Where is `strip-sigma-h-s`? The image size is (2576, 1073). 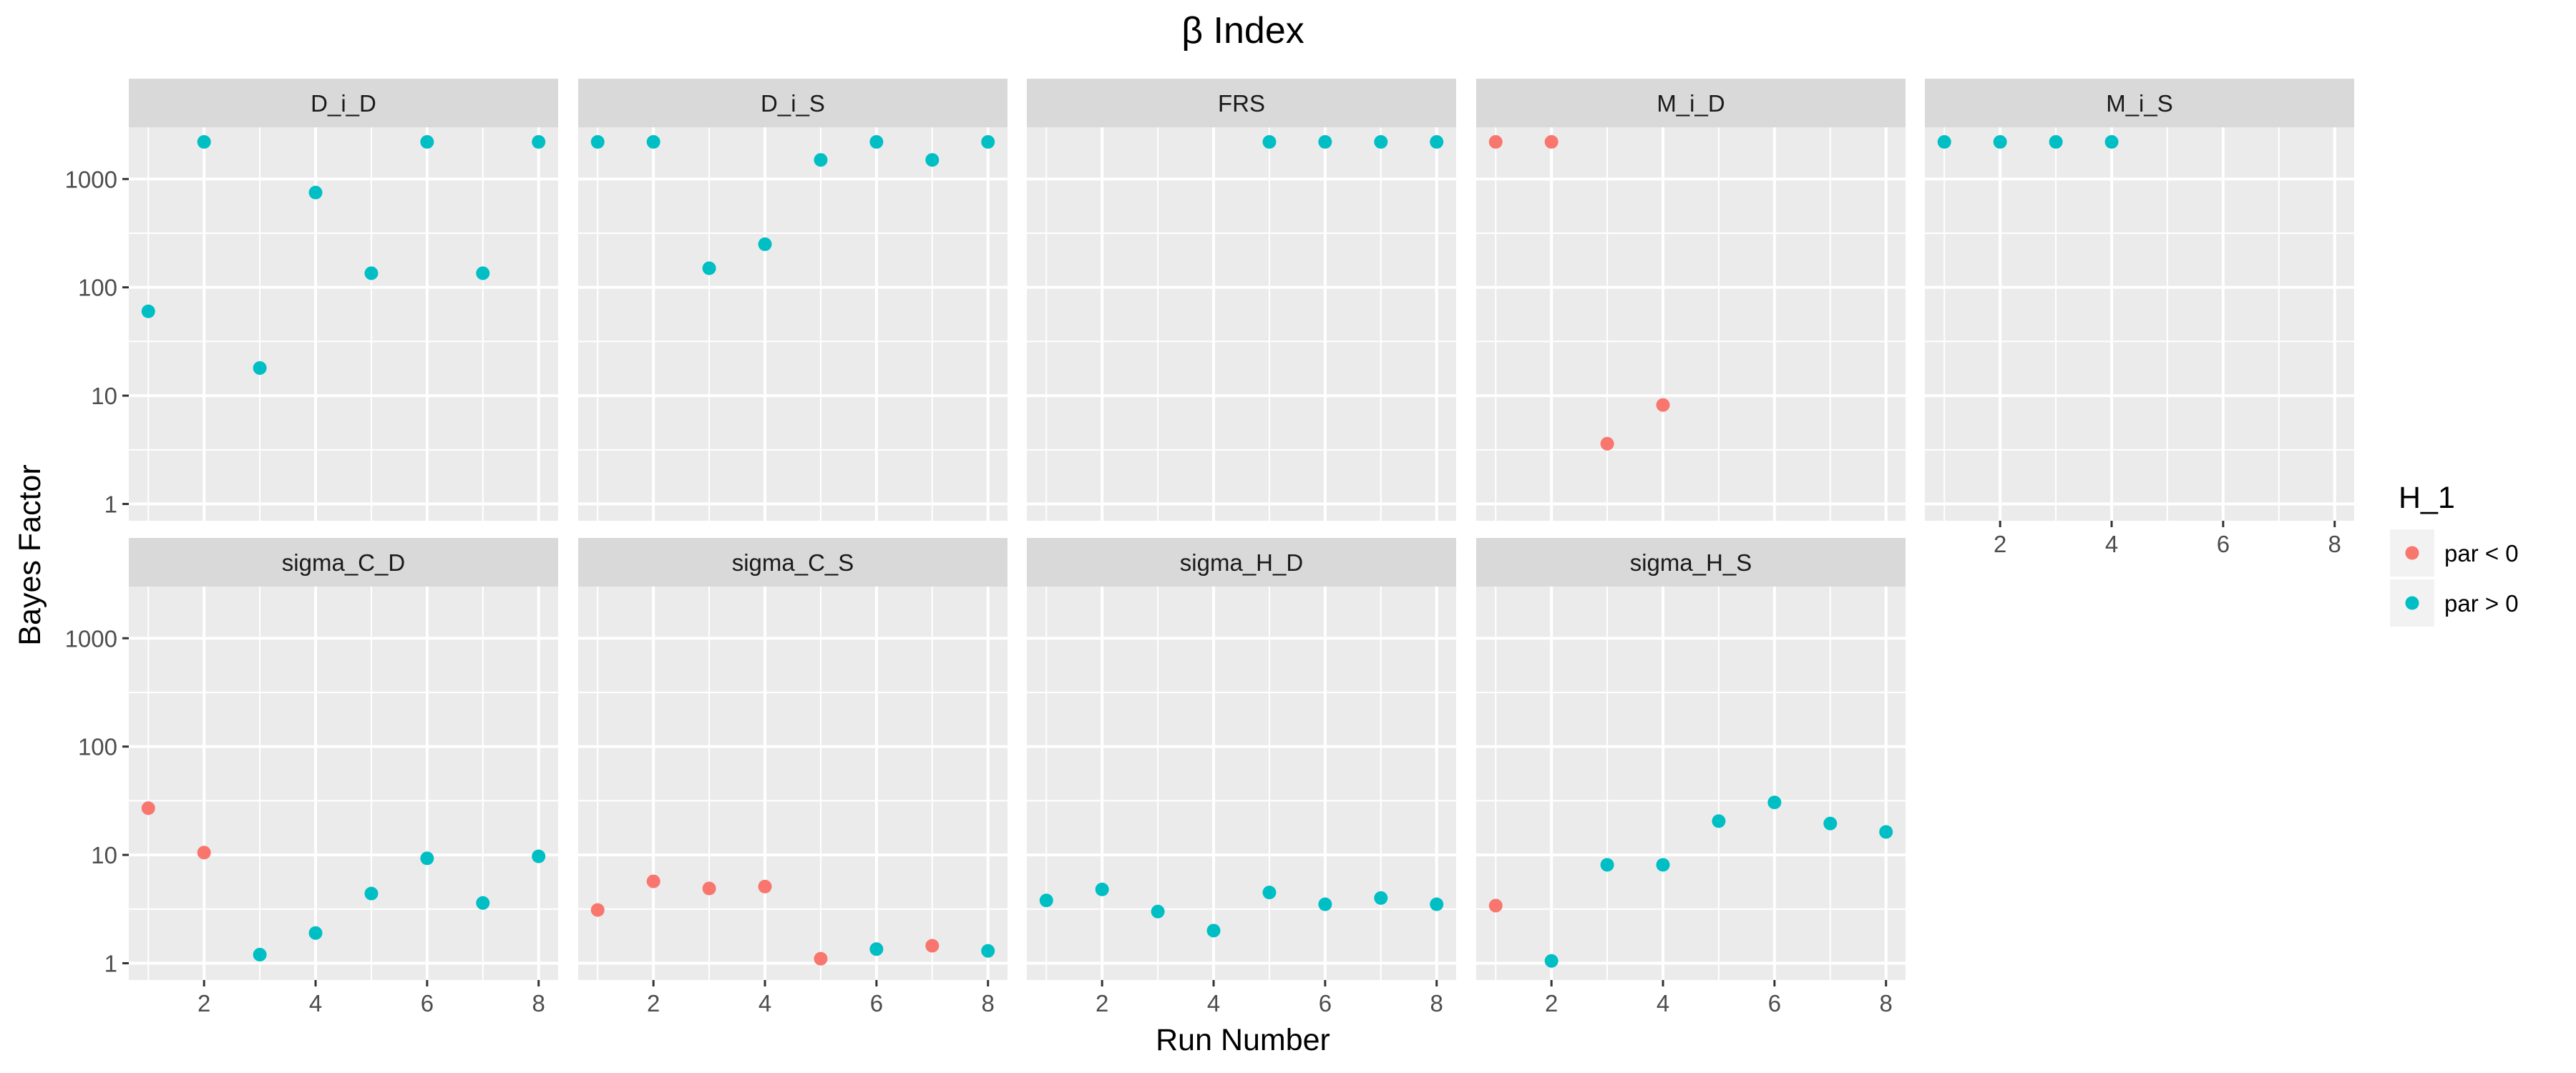
strip-sigma-h-s is located at coordinates (1691, 562).